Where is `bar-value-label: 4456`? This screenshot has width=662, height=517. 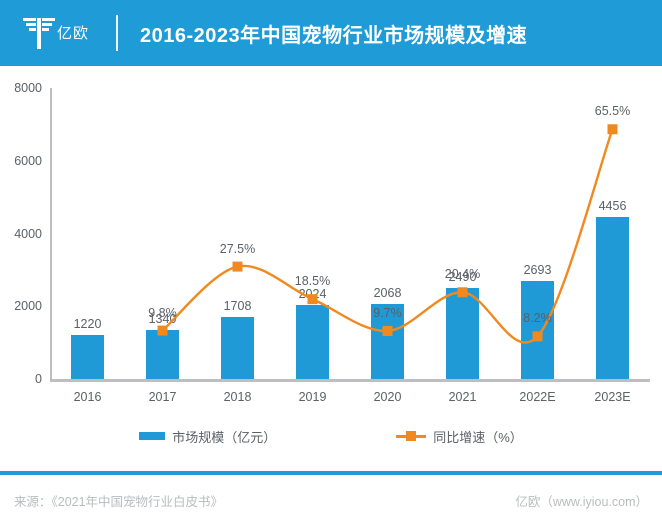
bar-value-label: 4456 is located at coordinates (612, 205).